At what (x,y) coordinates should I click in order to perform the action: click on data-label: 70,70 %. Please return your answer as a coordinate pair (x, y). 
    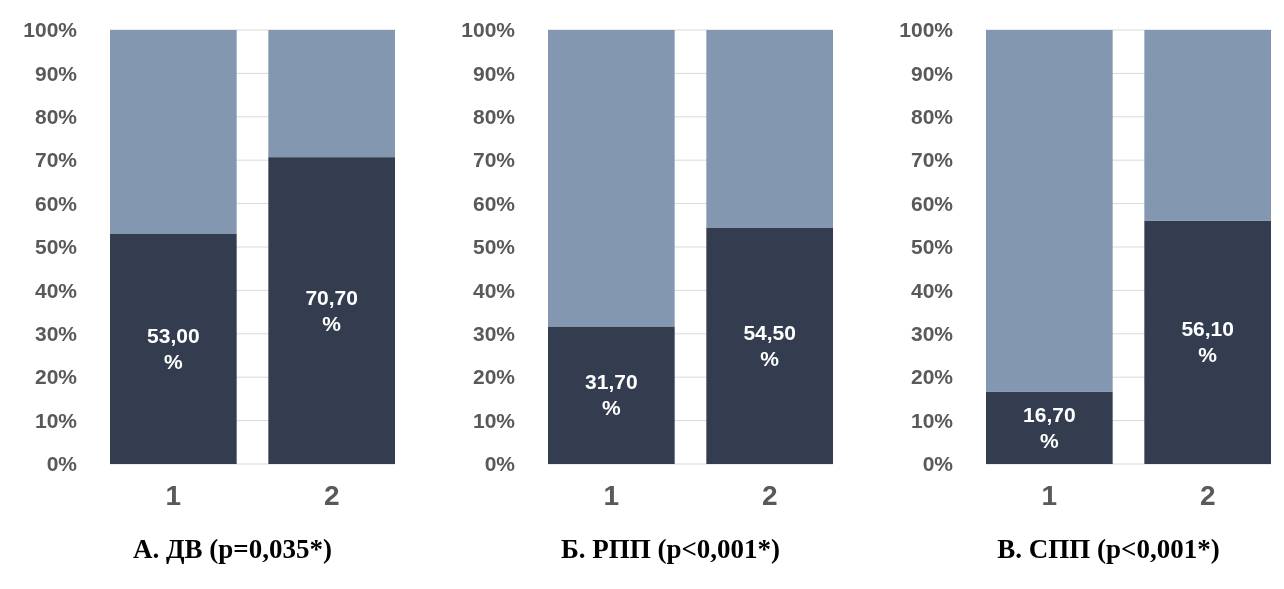
    Looking at the image, I should click on (331, 310).